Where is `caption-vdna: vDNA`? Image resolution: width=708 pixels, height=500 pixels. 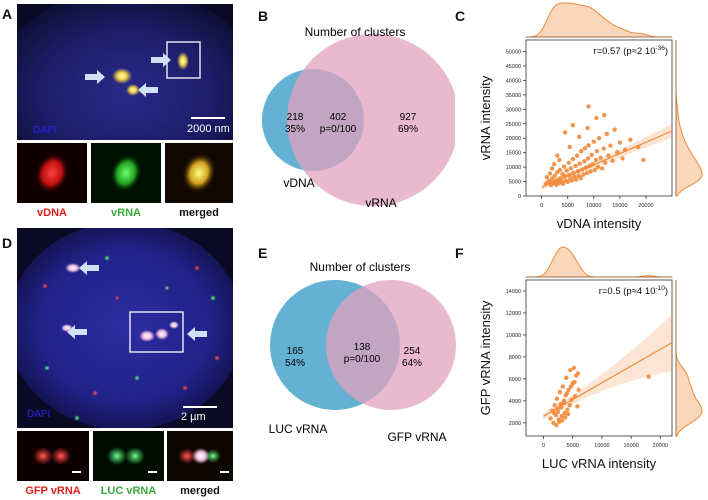 caption-vdna: vDNA is located at coordinates (52, 213).